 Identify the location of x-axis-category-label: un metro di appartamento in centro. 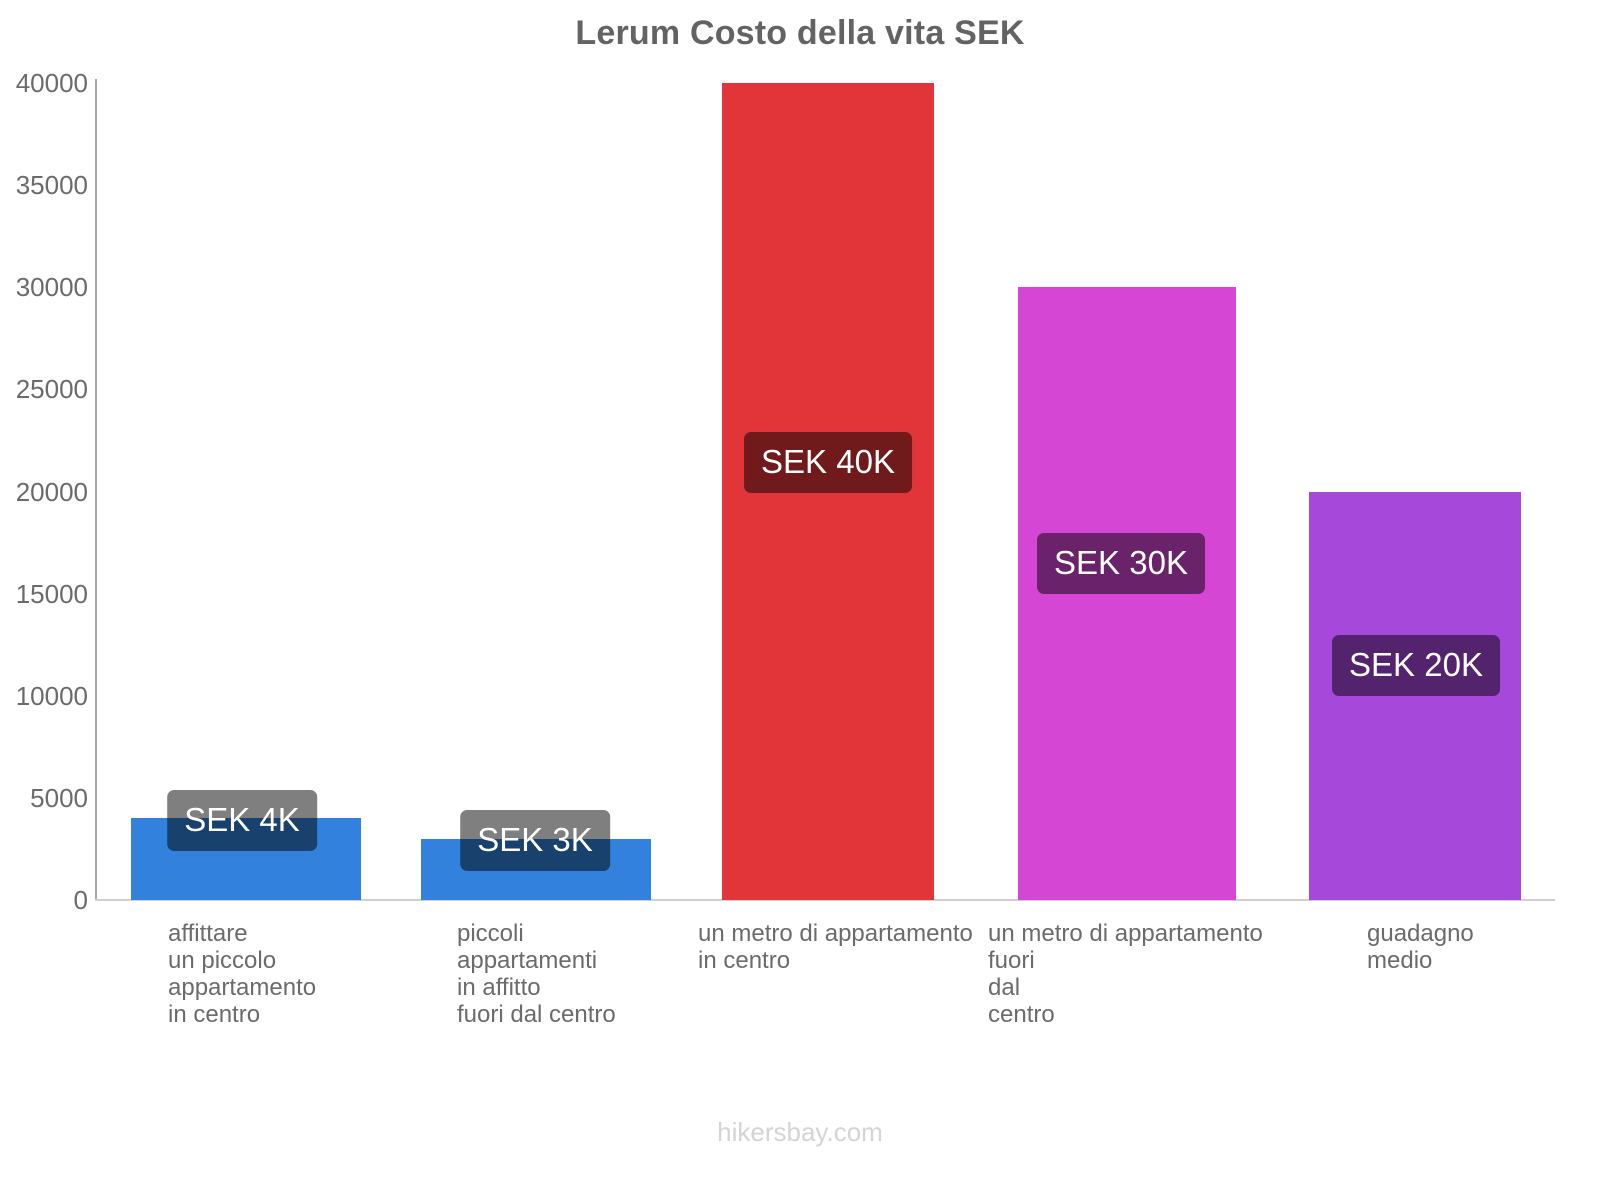
(835, 947).